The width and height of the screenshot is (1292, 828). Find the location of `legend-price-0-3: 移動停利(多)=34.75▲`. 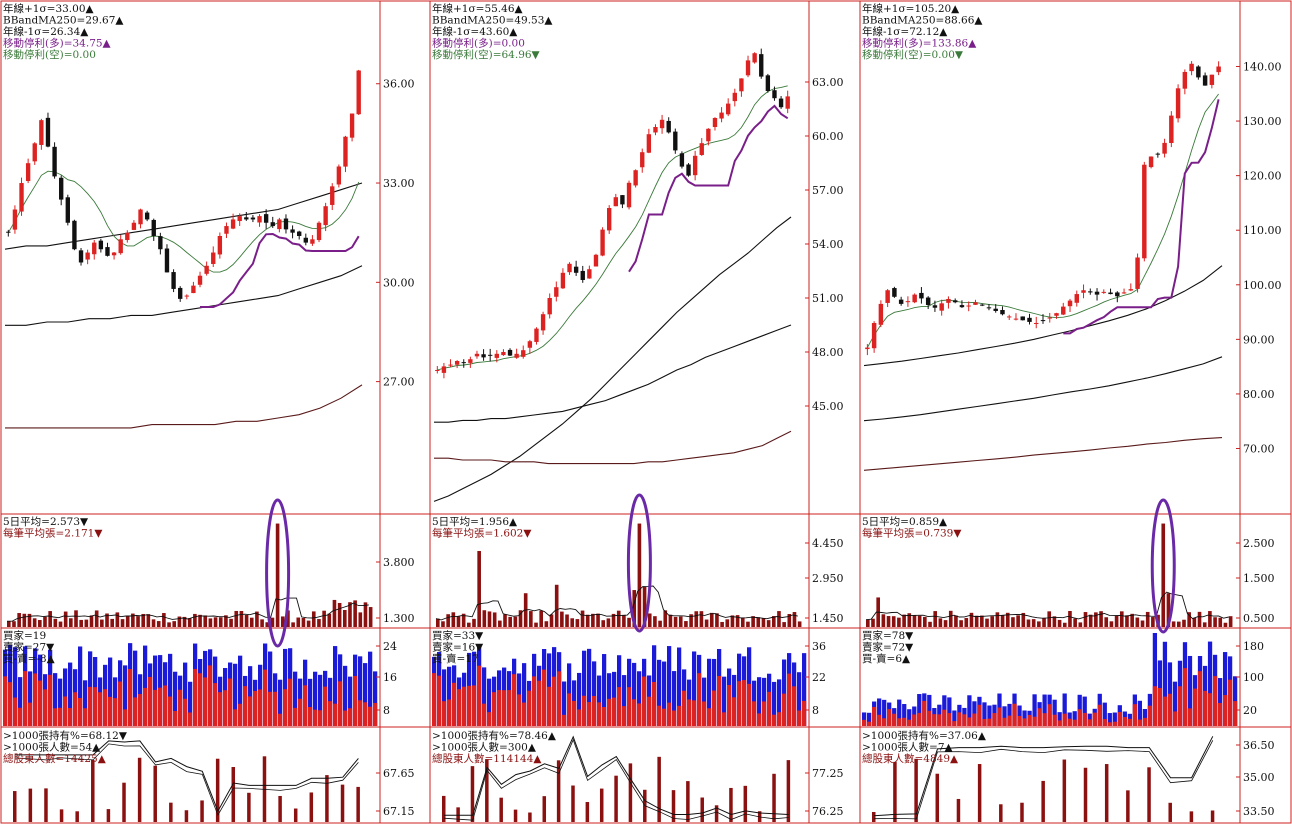

legend-price-0-3: 移動停利(多)=34.75▲ is located at coordinates (57, 43).